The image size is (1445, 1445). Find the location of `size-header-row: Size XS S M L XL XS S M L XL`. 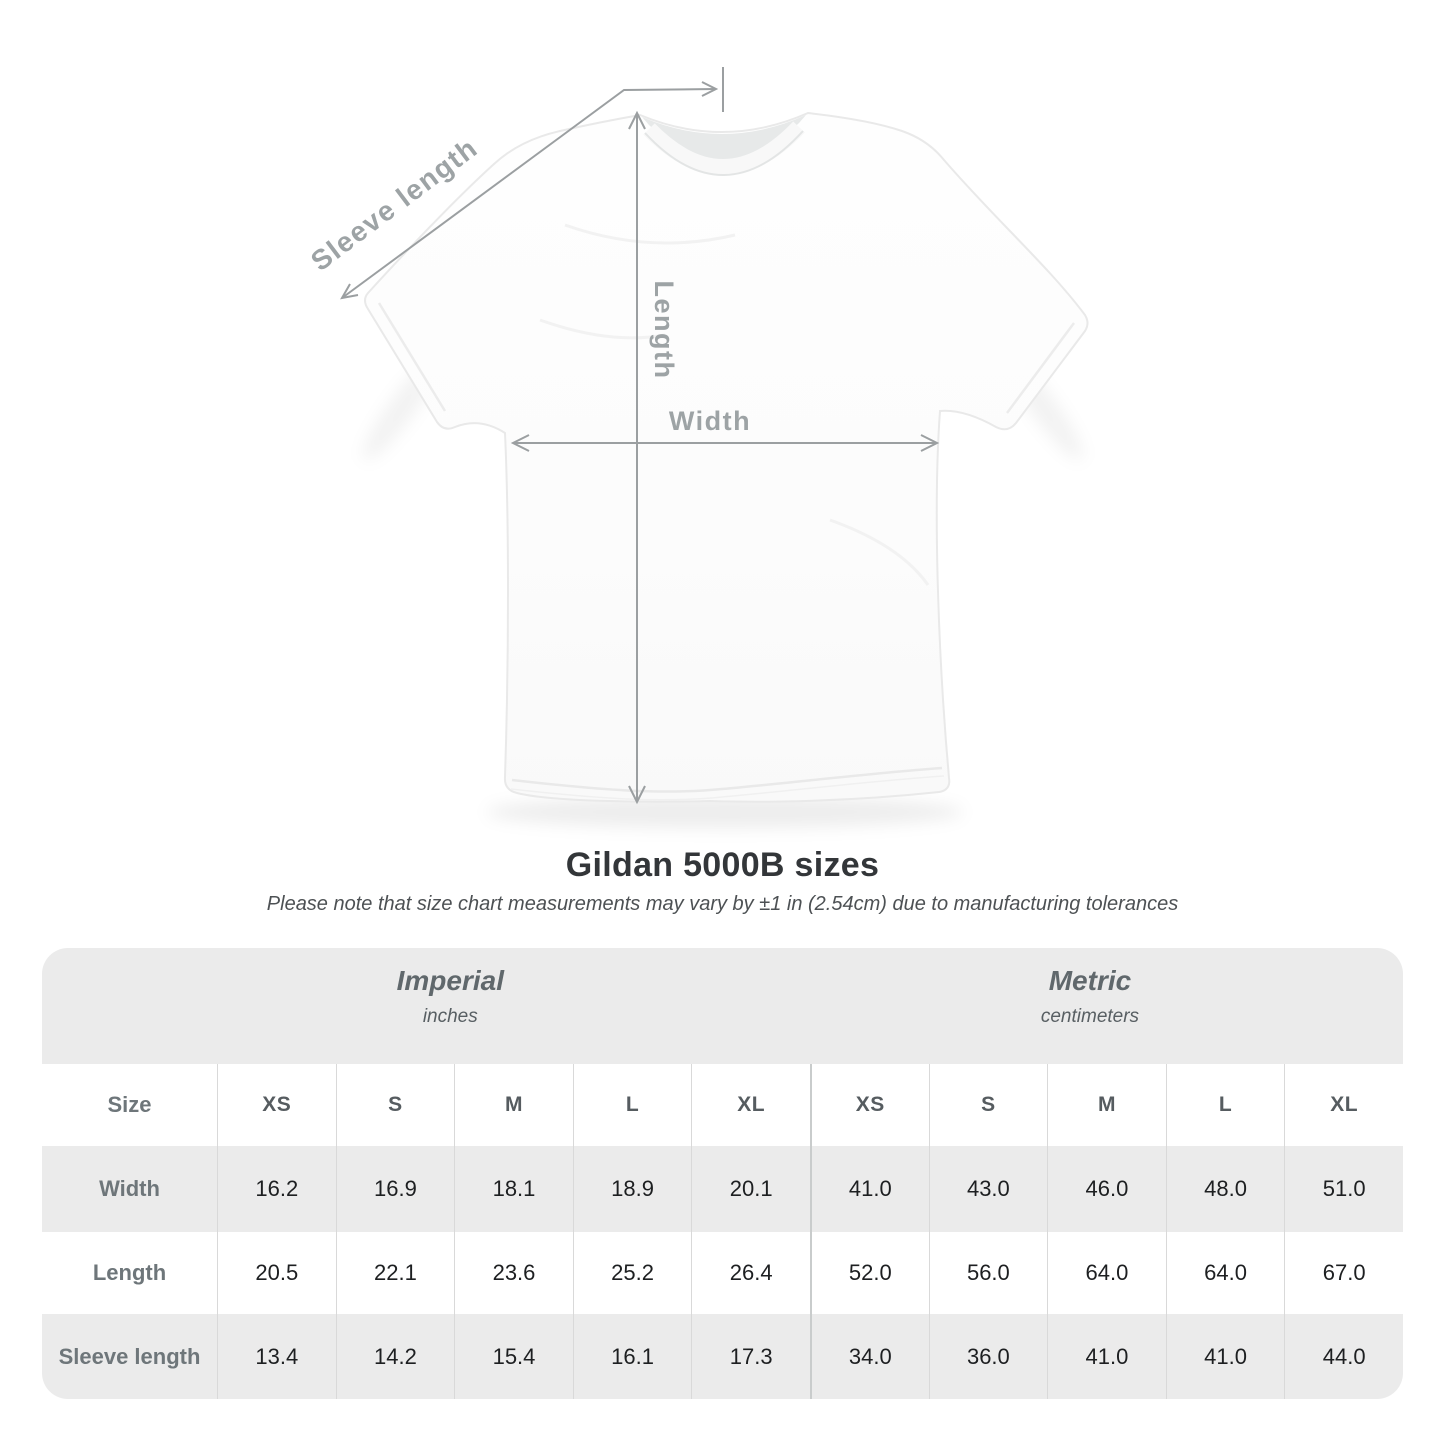

size-header-row: Size XS S M L XL XS S M L XL is located at coordinates (722, 1105).